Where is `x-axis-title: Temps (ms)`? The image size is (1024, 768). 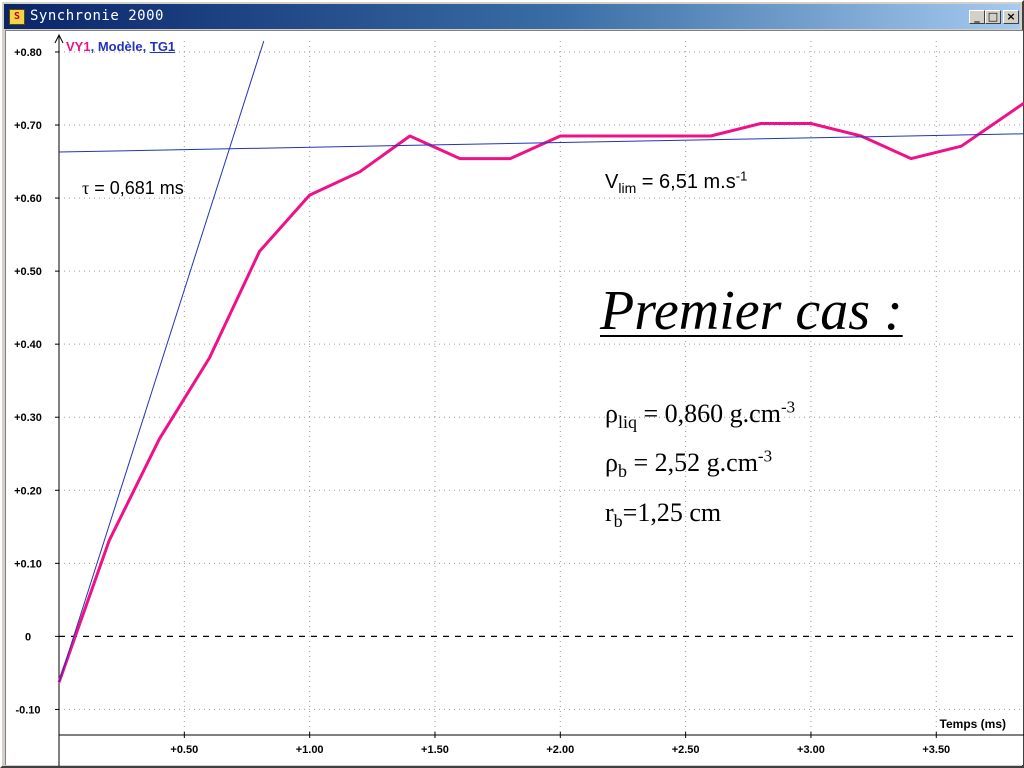
x-axis-title: Temps (ms) is located at coordinates (973, 724).